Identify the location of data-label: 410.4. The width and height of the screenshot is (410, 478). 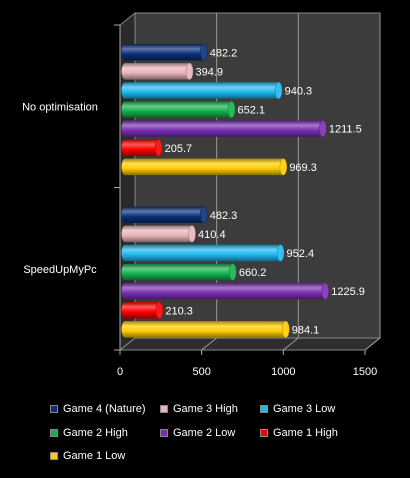
(212, 235).